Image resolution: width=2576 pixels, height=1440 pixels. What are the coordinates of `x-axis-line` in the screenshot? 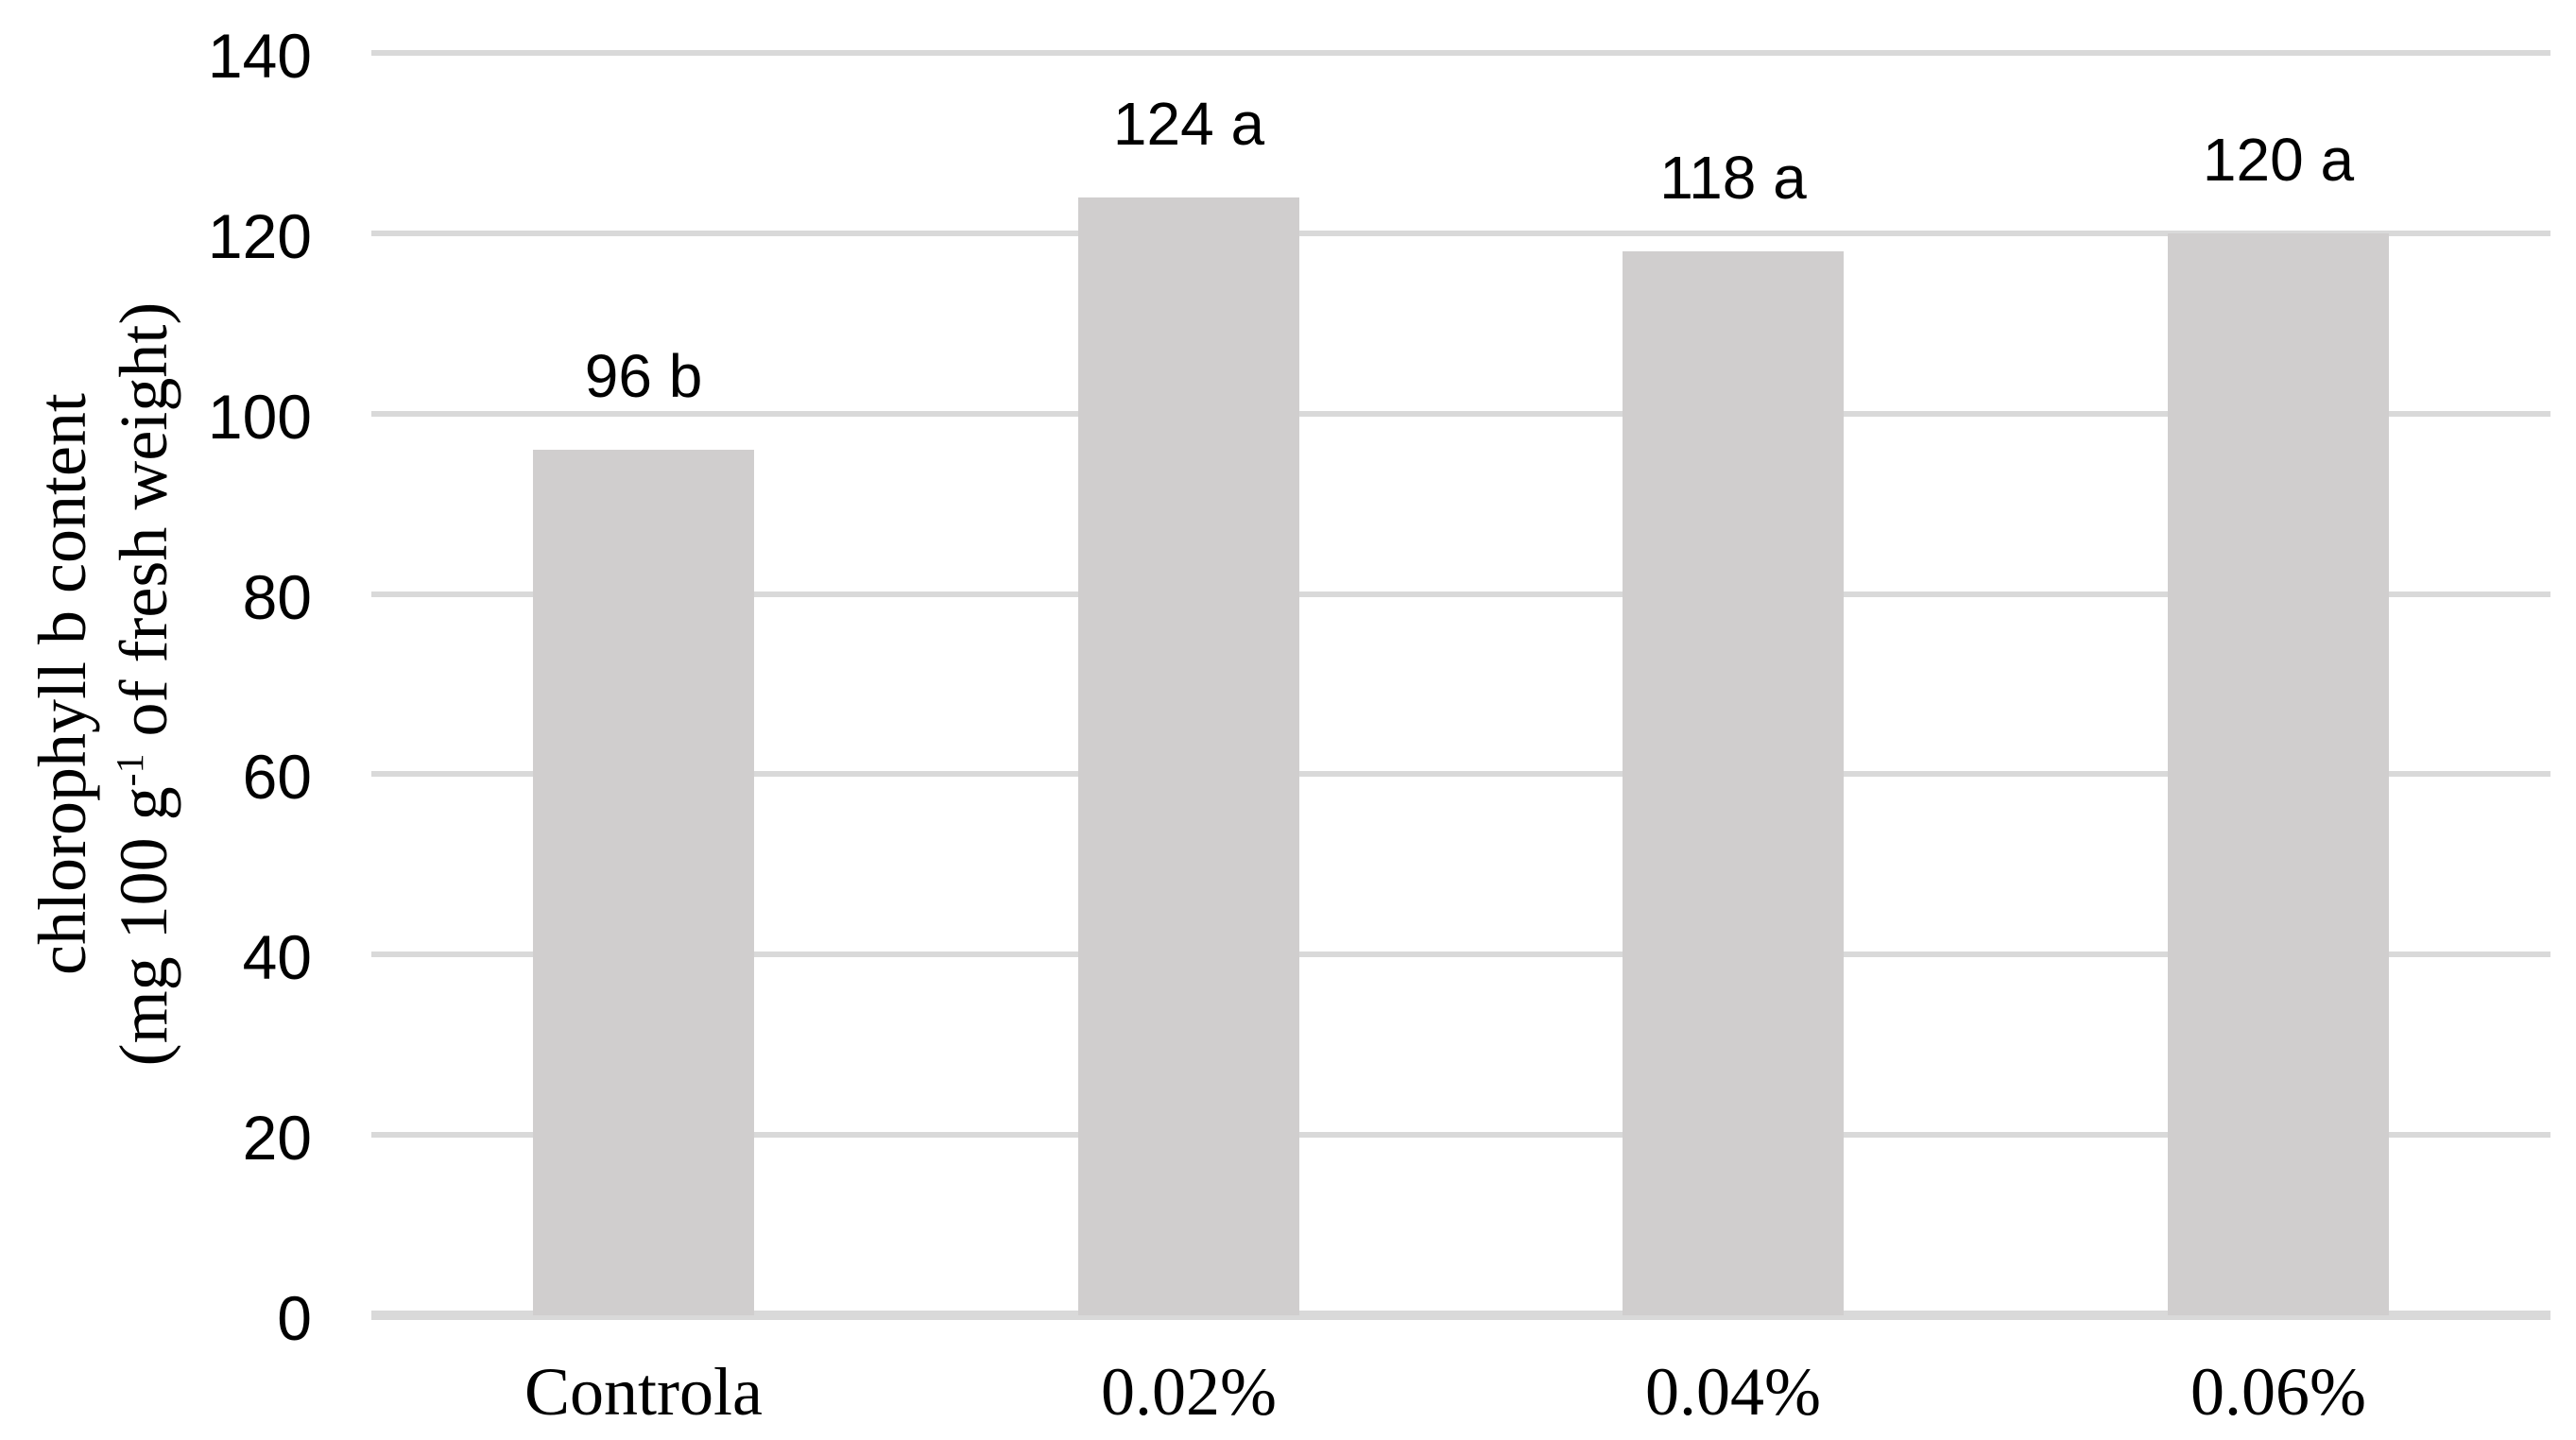 It's located at (1460, 1315).